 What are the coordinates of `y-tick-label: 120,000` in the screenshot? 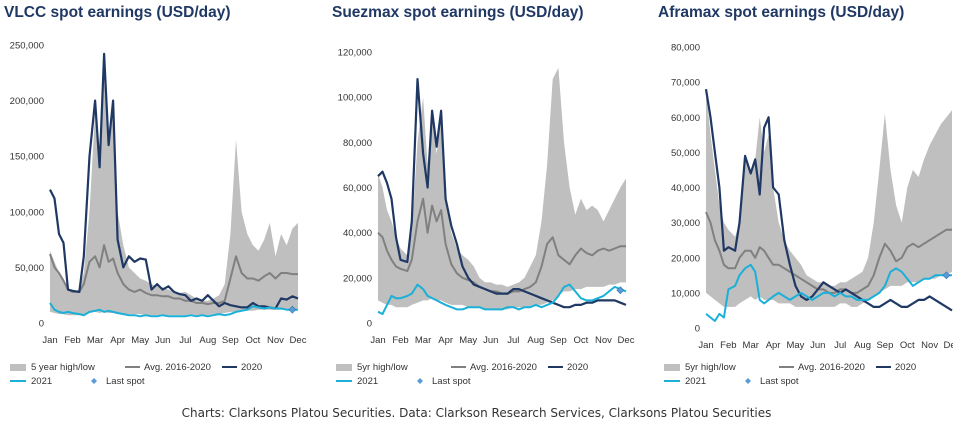 It's located at (355, 53).